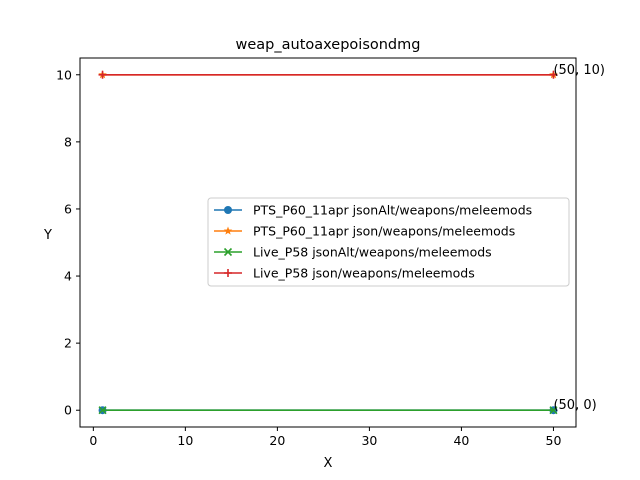 The width and height of the screenshot is (640, 480). What do you see at coordinates (554, 440) in the screenshot?
I see `x-tick-label: 50` at bounding box center [554, 440].